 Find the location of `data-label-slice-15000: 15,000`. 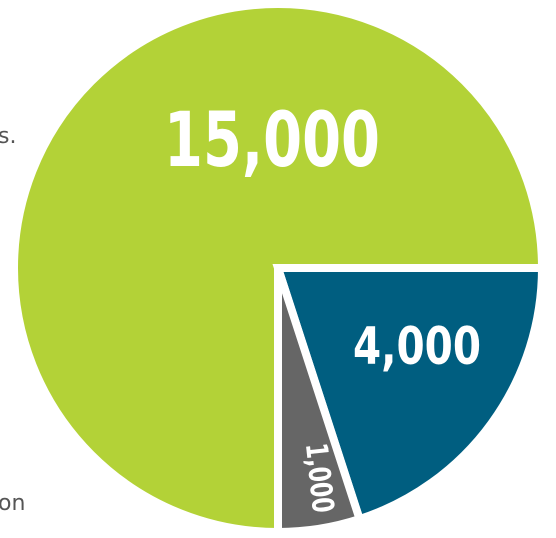

data-label-slice-15000: 15,000 is located at coordinates (272, 139).